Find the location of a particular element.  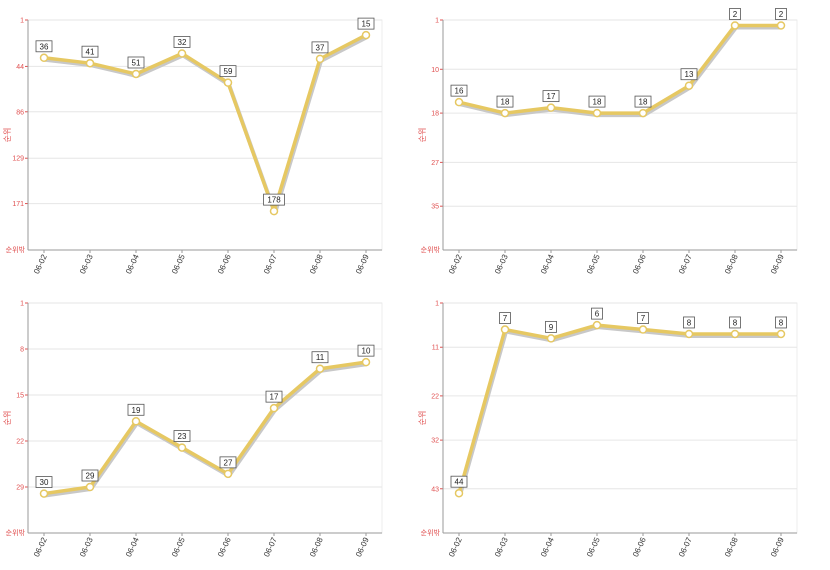

data-label: 9 is located at coordinates (551, 327).